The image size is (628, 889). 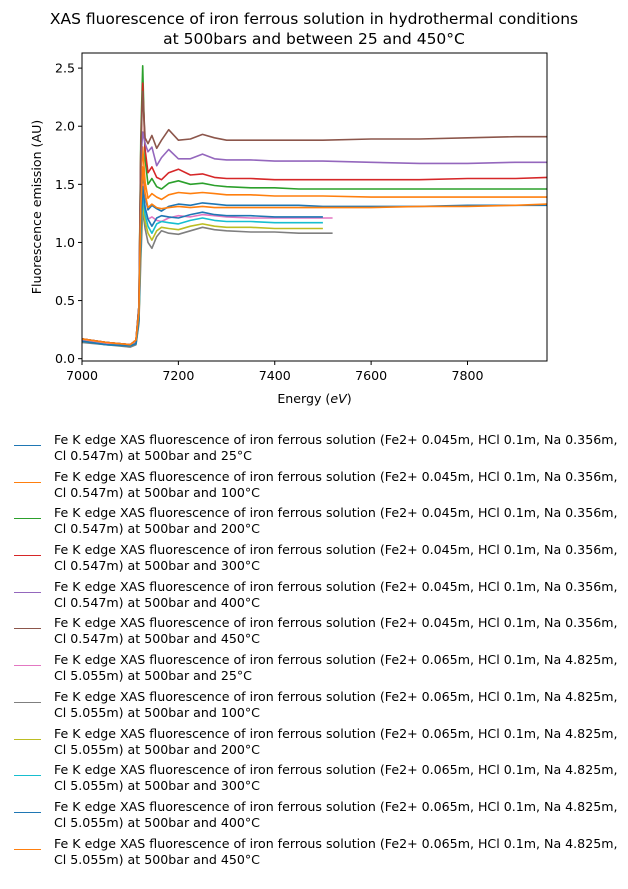 I want to click on y-axis-label: Fluorescence emission (AU), so click(x=36, y=207).